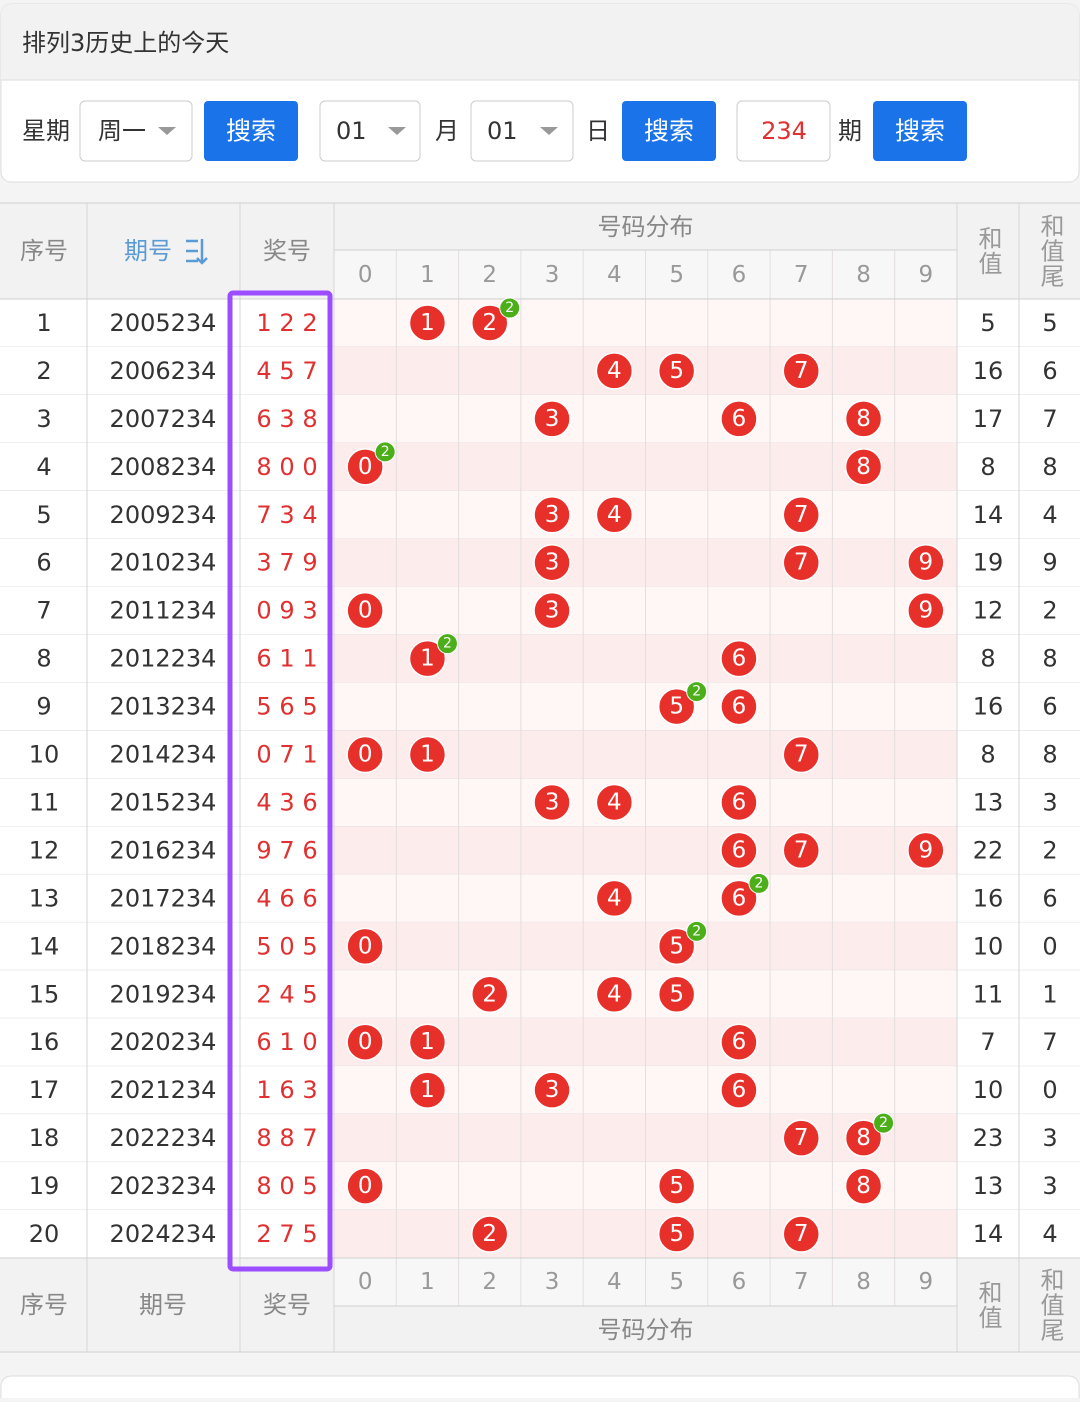  What do you see at coordinates (370, 131) in the screenshot?
I see `month-select` at bounding box center [370, 131].